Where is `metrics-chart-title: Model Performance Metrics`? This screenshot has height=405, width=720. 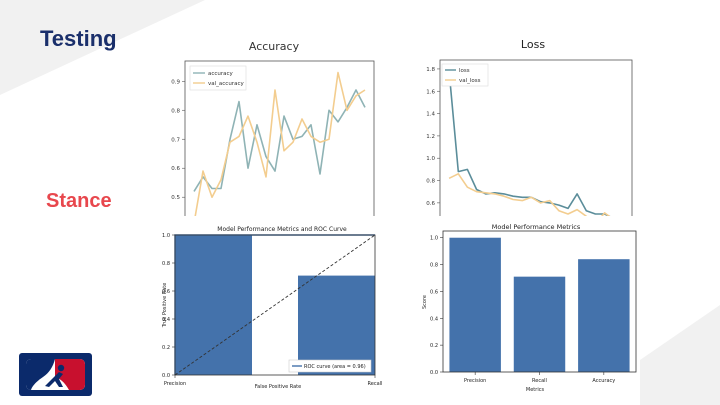 metrics-chart-title: Model Performance Metrics is located at coordinates (536, 227).